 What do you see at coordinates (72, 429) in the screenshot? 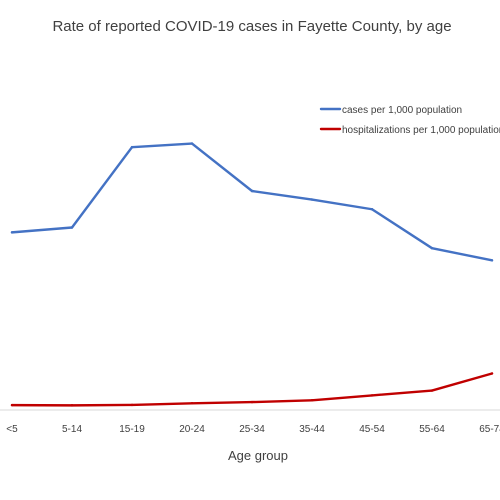
I see `x-tick-label: 5-14` at bounding box center [72, 429].